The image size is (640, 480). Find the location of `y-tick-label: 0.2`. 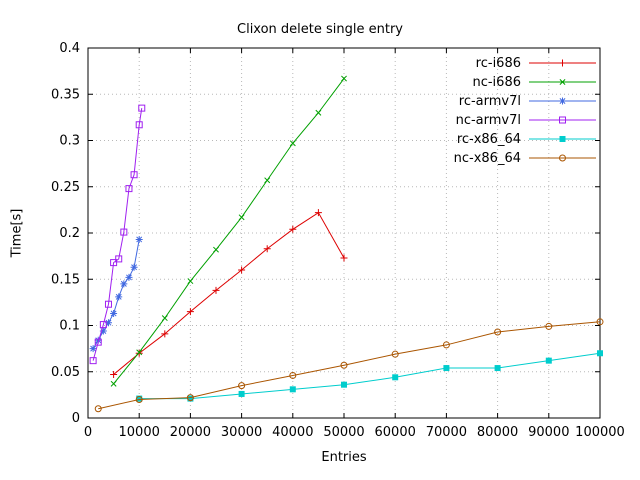

y-tick-label: 0.2 is located at coordinates (69, 233).